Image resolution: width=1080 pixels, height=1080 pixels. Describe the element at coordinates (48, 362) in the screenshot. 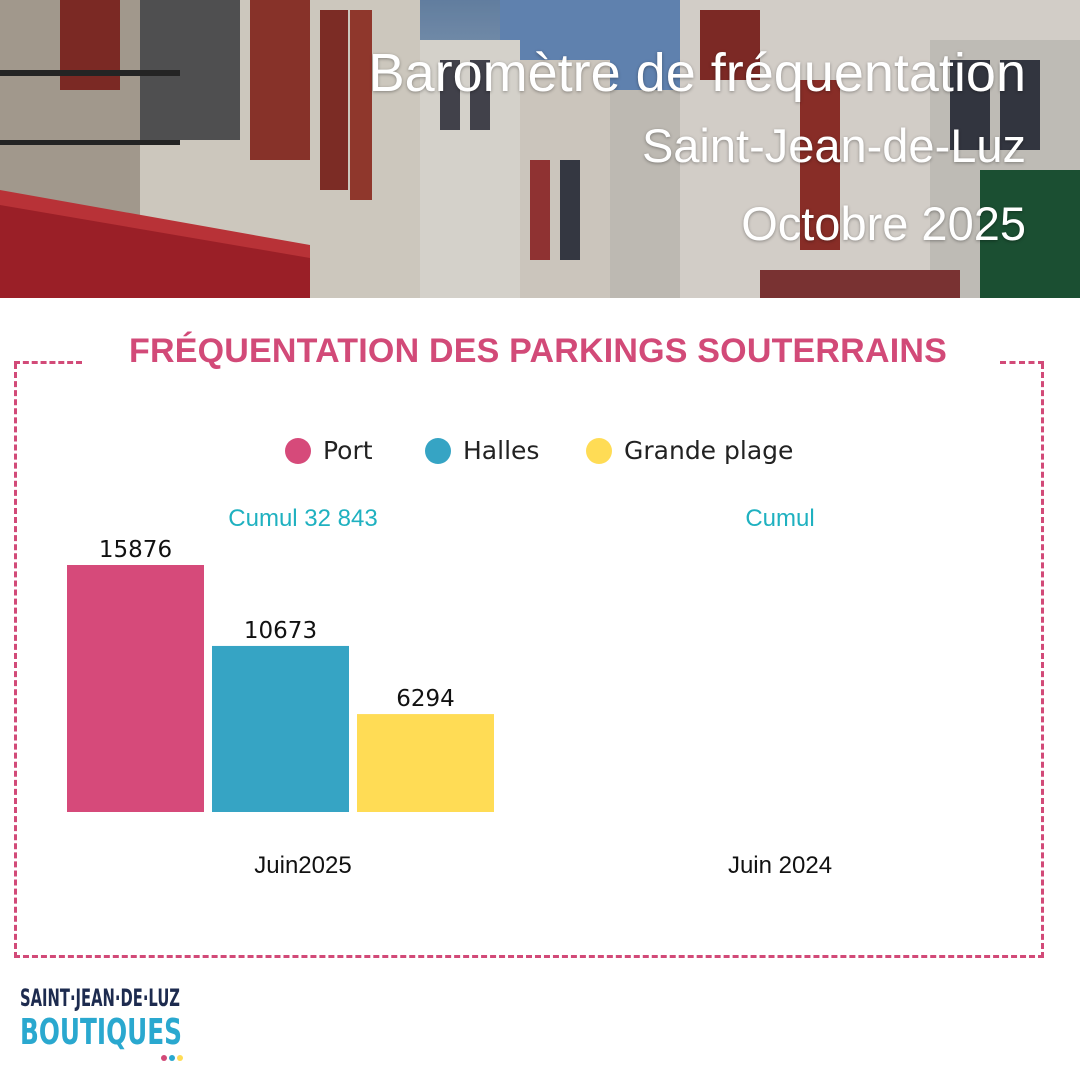

I see `frame-border-top-left` at that location.